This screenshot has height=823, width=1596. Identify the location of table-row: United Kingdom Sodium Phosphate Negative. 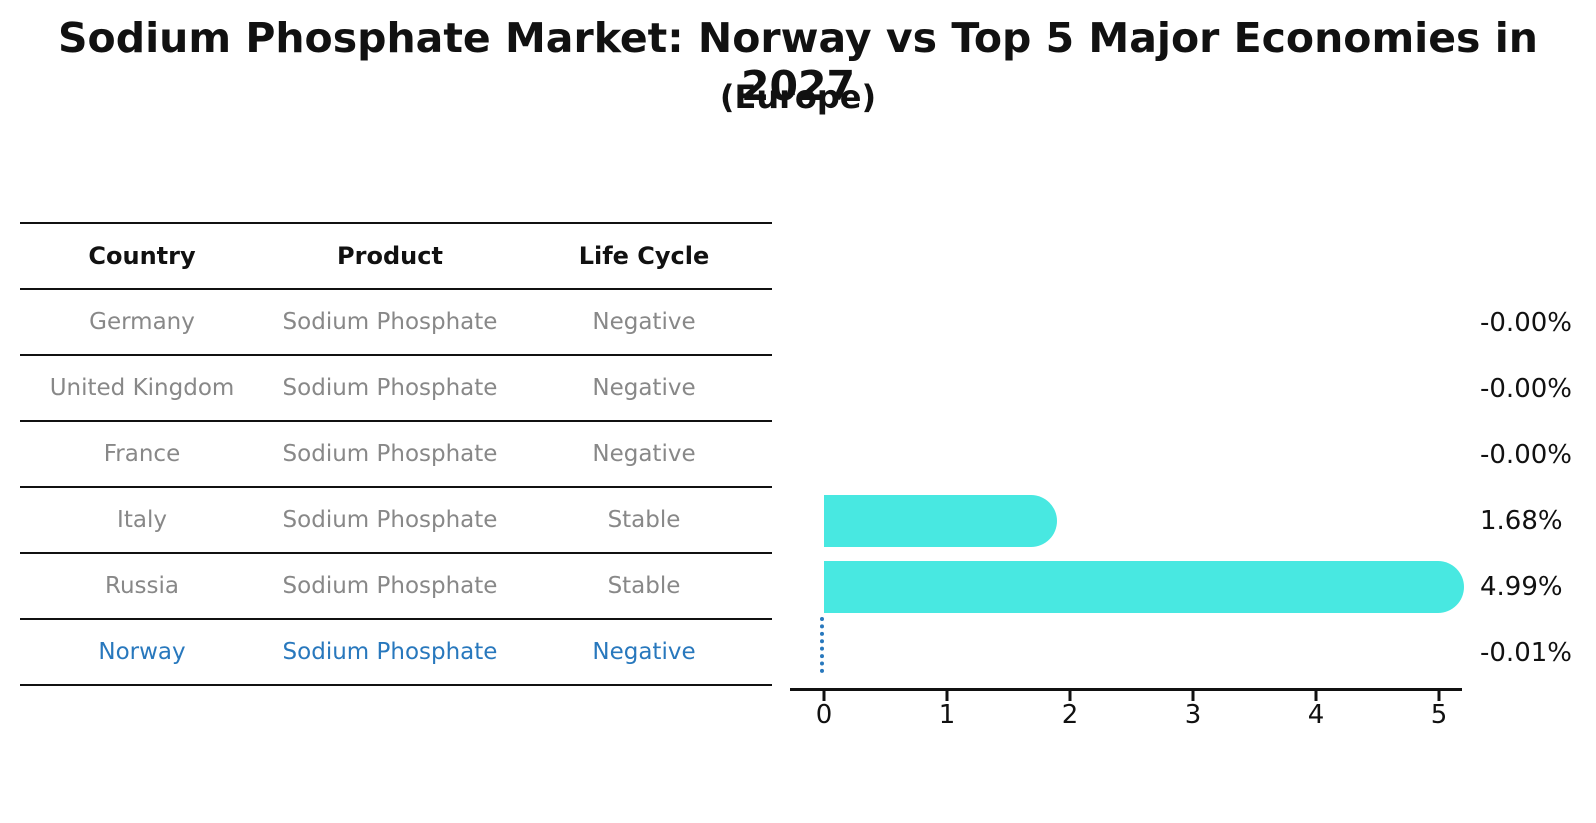
(396, 389).